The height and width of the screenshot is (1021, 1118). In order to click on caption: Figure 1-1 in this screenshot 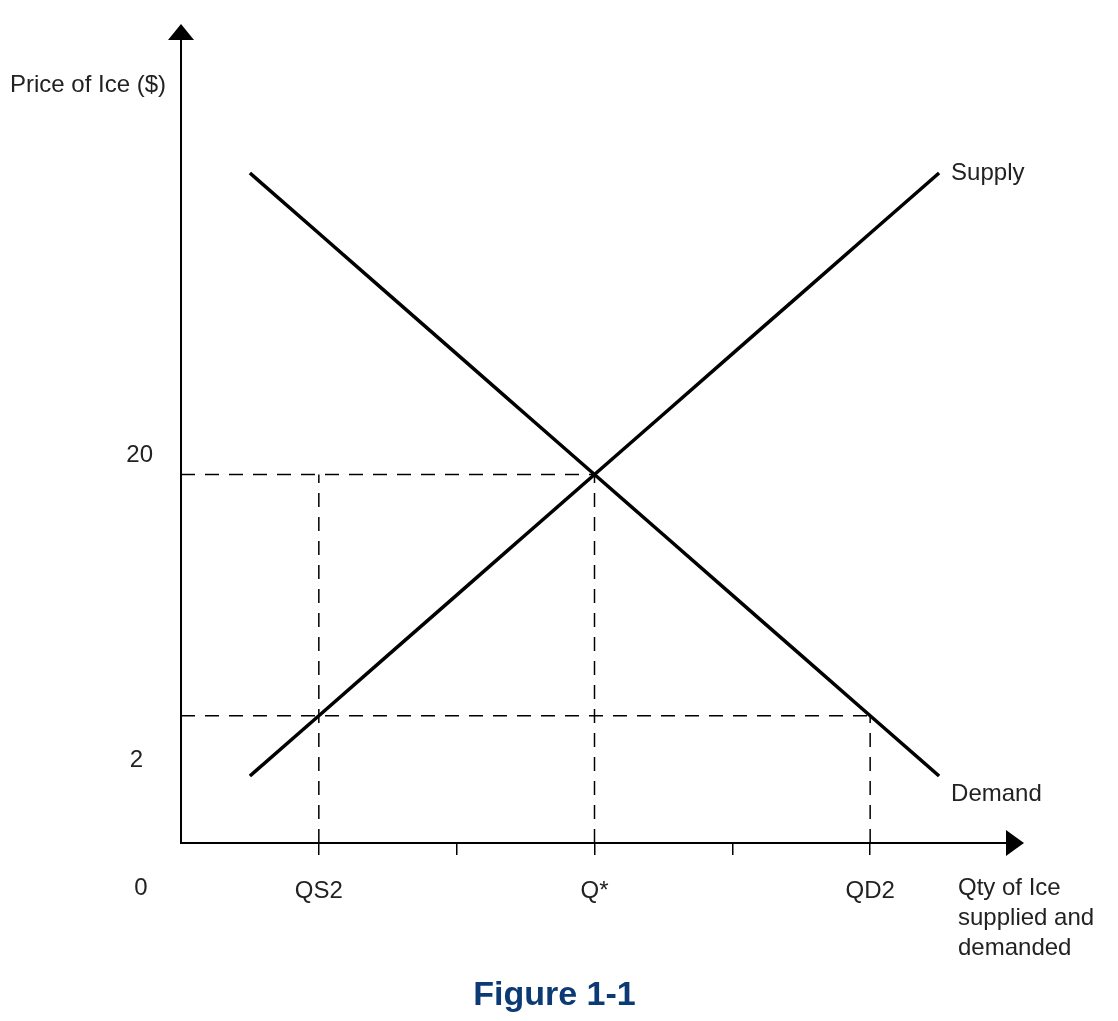, I will do `click(554, 993)`.